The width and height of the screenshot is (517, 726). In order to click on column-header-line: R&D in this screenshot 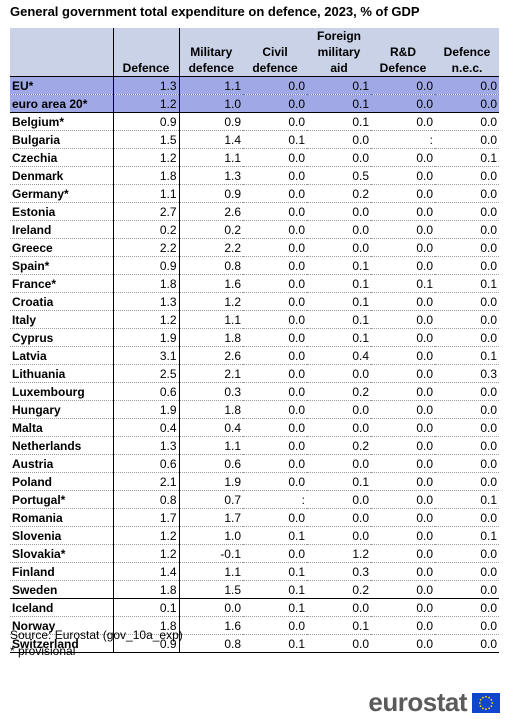, I will do `click(403, 52)`.